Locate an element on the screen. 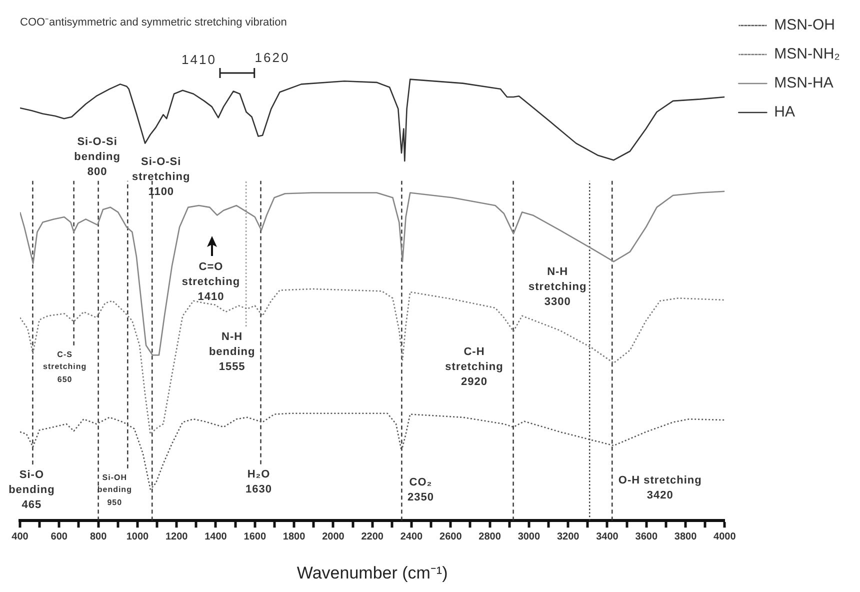 This screenshot has height=592, width=860. ref-line-label: Si-O bending 465 is located at coordinates (31, 491).